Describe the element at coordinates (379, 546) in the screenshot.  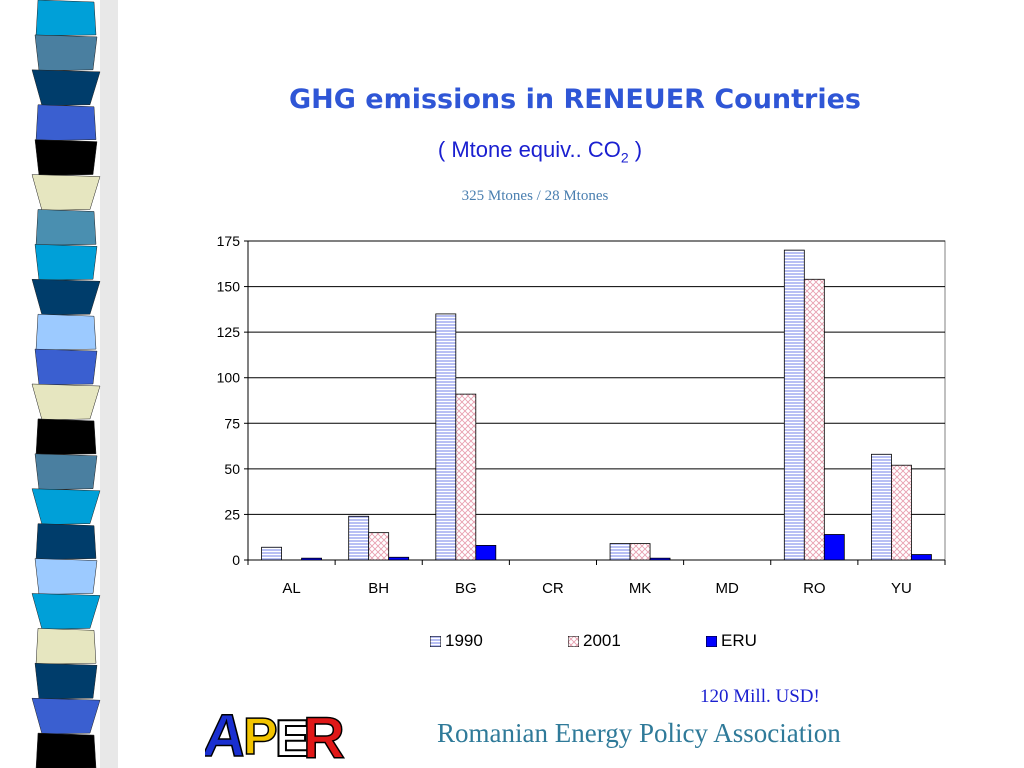
I see `bar-2001-bh` at that location.